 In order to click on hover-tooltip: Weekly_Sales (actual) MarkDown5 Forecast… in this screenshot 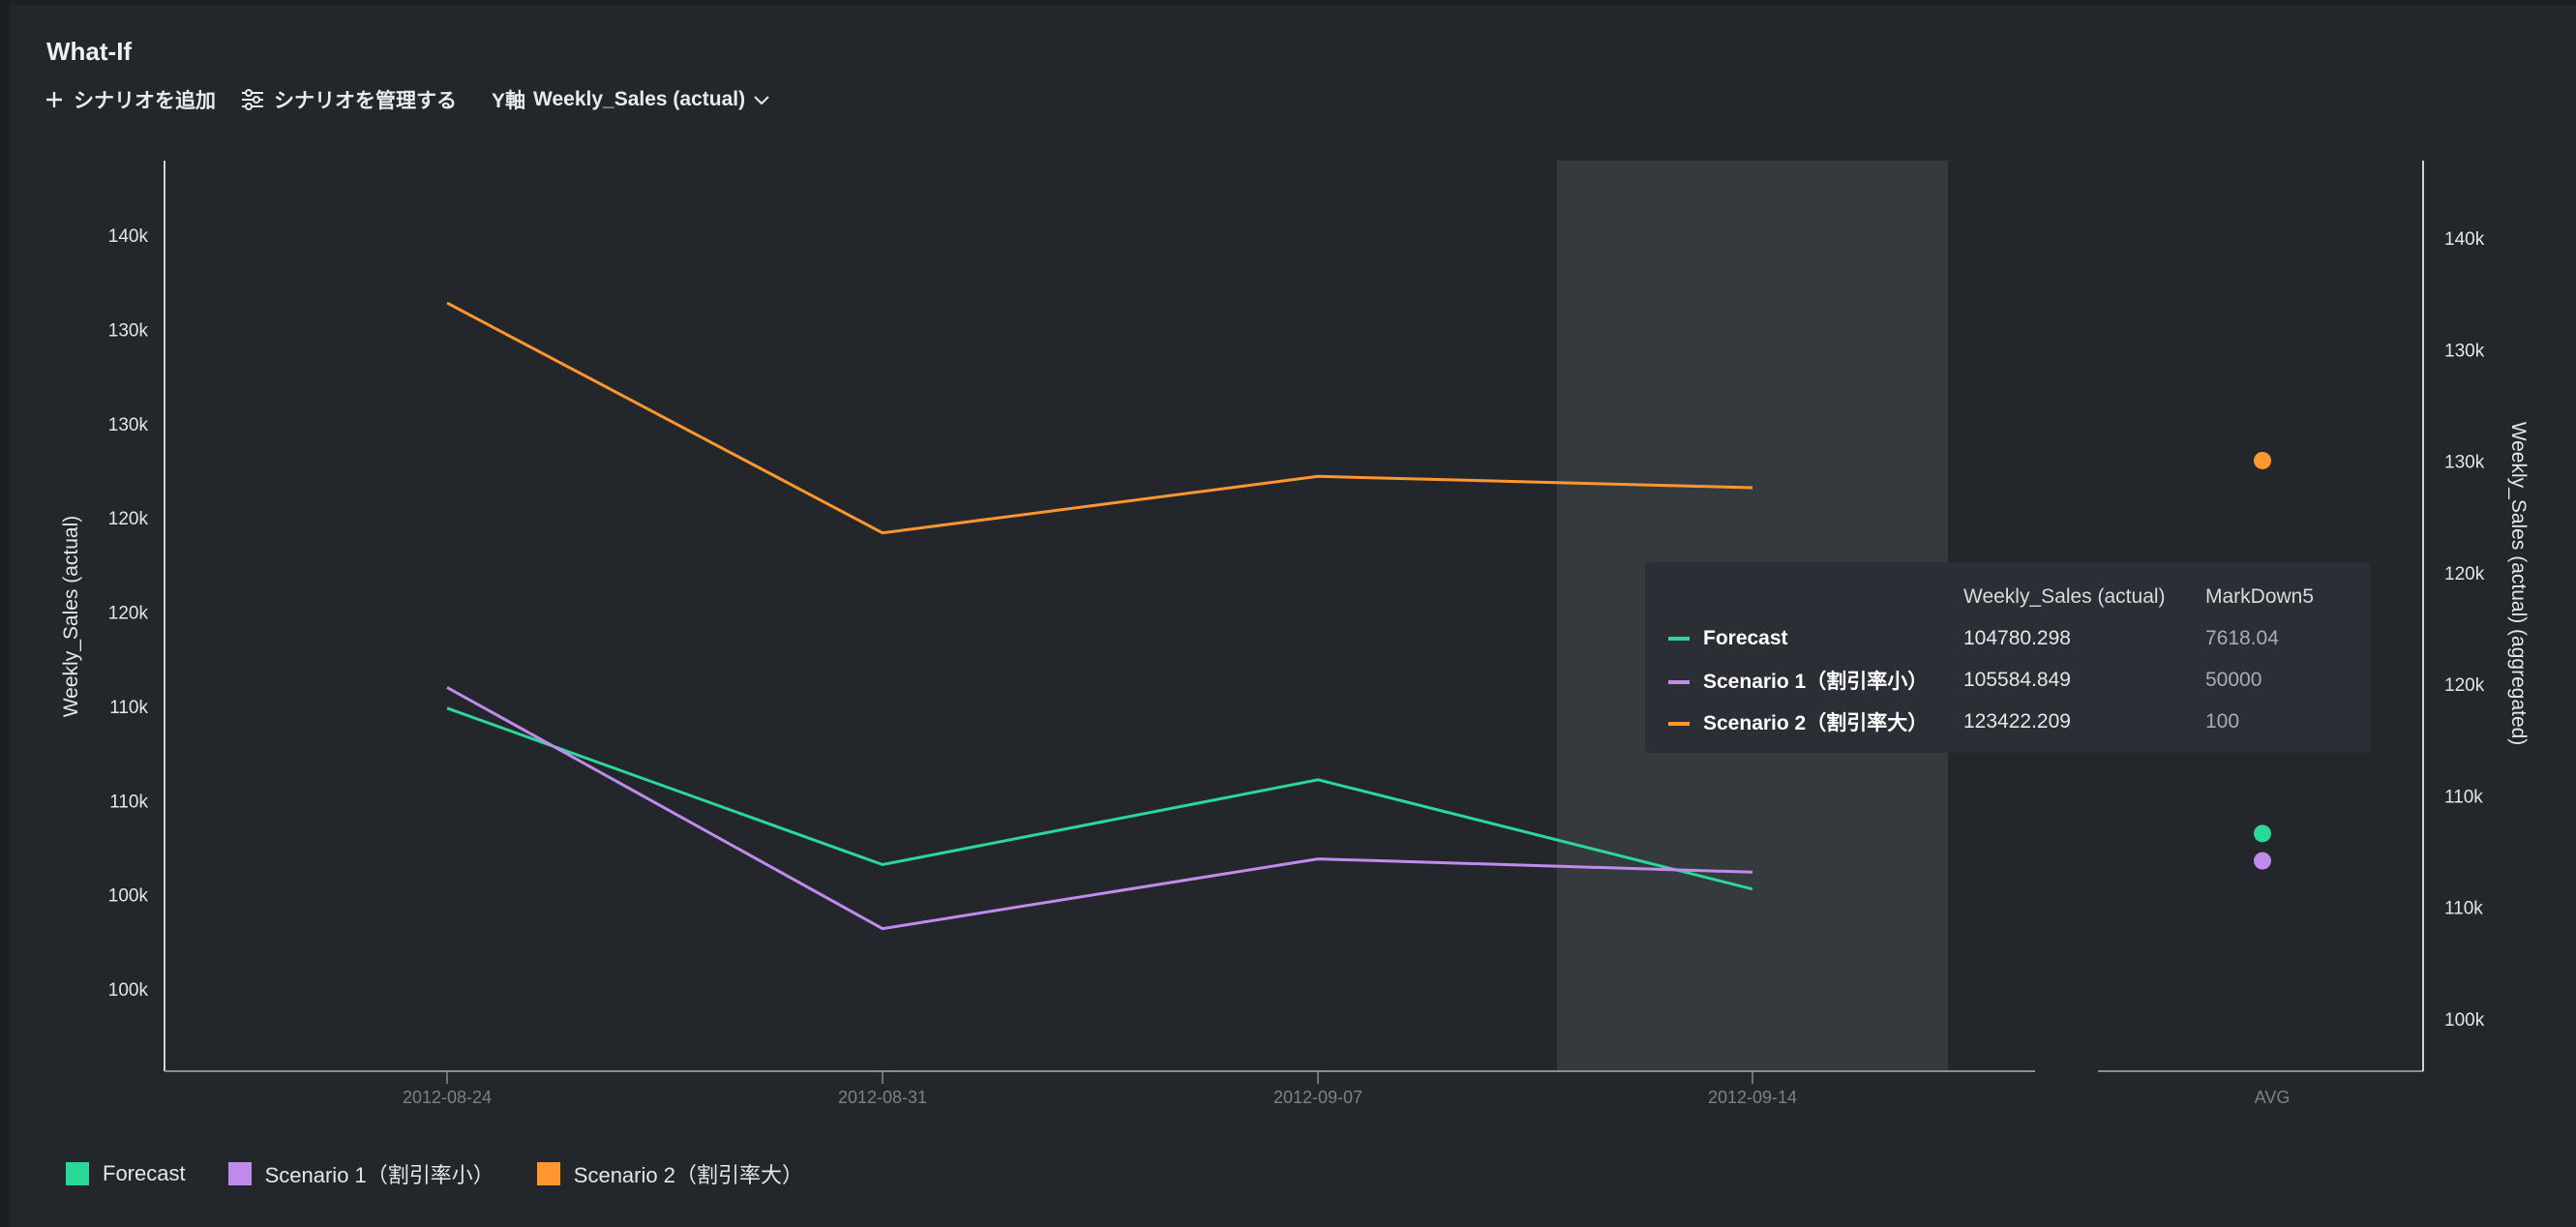, I will do `click(2008, 658)`.